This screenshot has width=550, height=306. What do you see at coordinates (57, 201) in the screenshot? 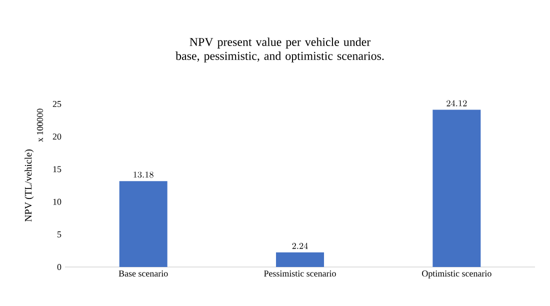
I see `y-tick-label: 10` at bounding box center [57, 201].